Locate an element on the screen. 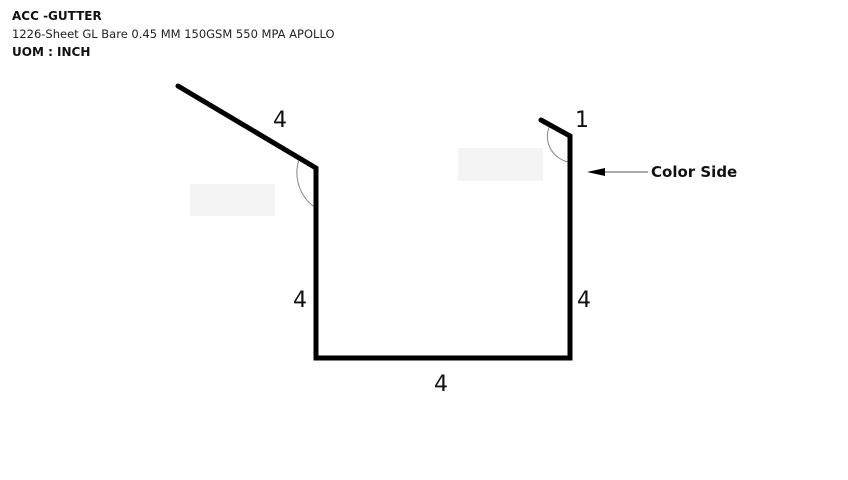 Image resolution: width=848 pixels, height=480 pixels. redacted-angle-label-right is located at coordinates (500, 164).